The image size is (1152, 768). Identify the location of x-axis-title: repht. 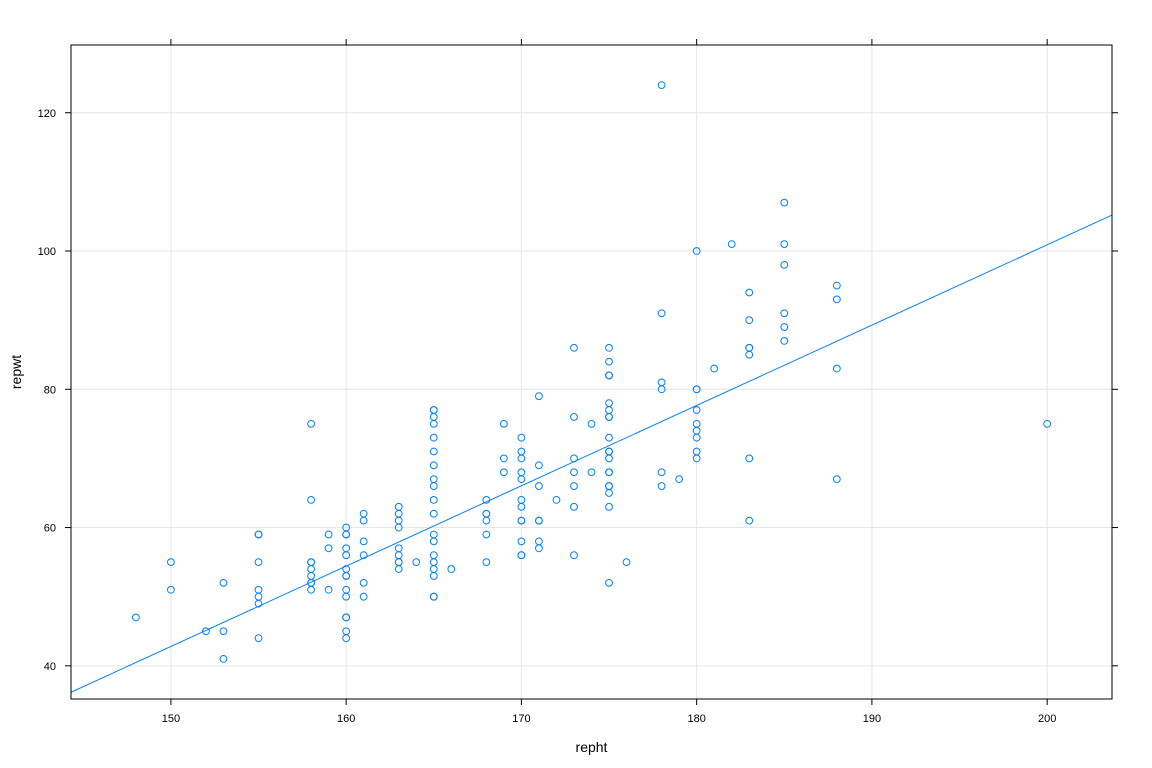
(592, 747).